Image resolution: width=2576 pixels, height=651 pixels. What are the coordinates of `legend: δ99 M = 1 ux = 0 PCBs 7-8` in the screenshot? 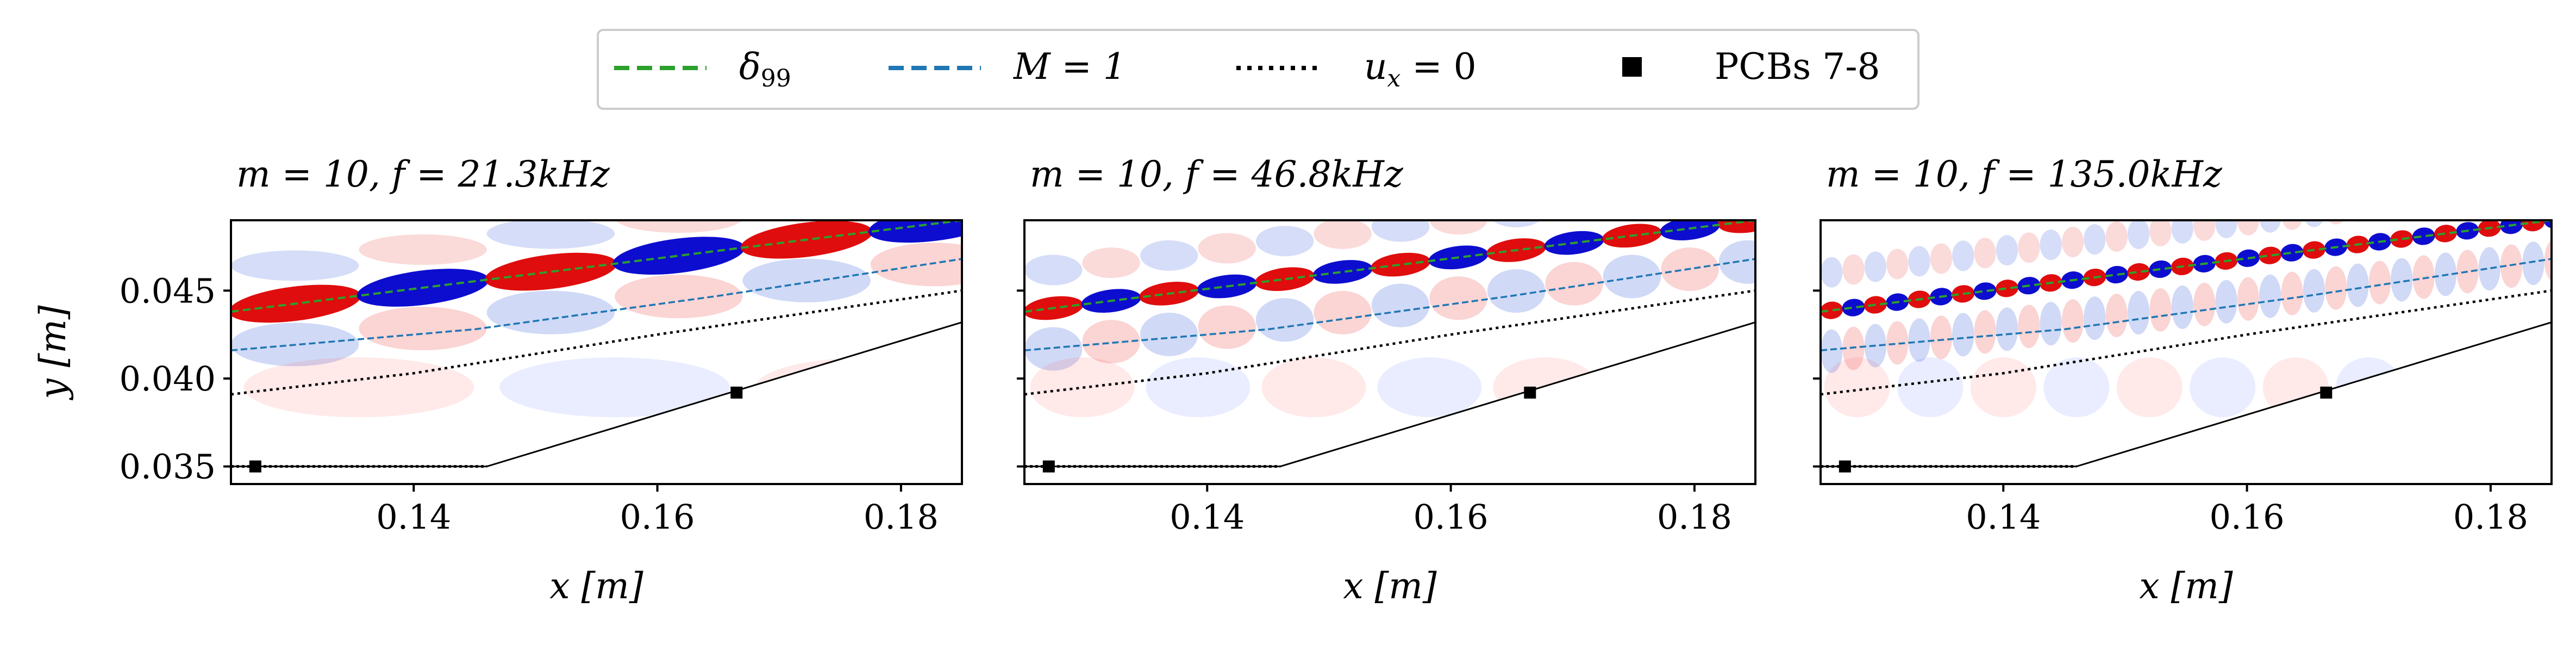 It's located at (1259, 69).